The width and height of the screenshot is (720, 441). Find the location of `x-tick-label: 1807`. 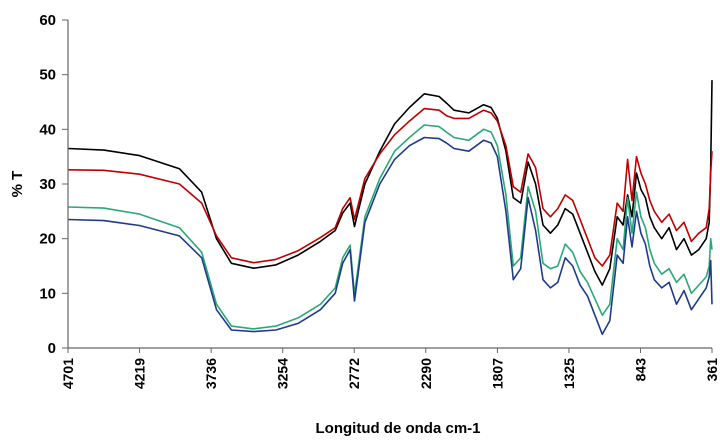

x-tick-label: 1807 is located at coordinates (497, 373).